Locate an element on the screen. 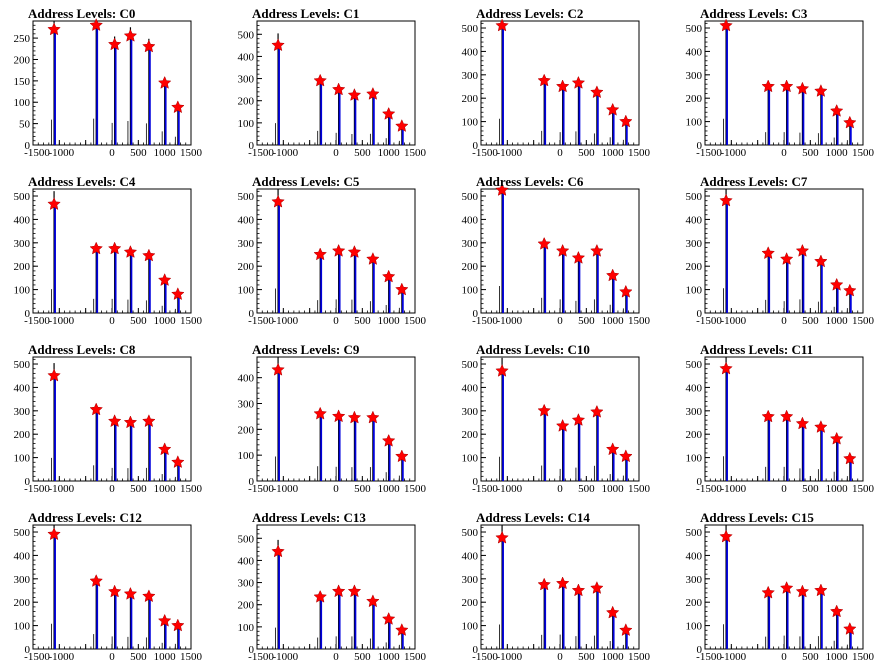 The height and width of the screenshot is (672, 896). chart-svg: 0 100 200 300 400 -1500-1000 0 500 1000 1500 is located at coordinates (332, 425).